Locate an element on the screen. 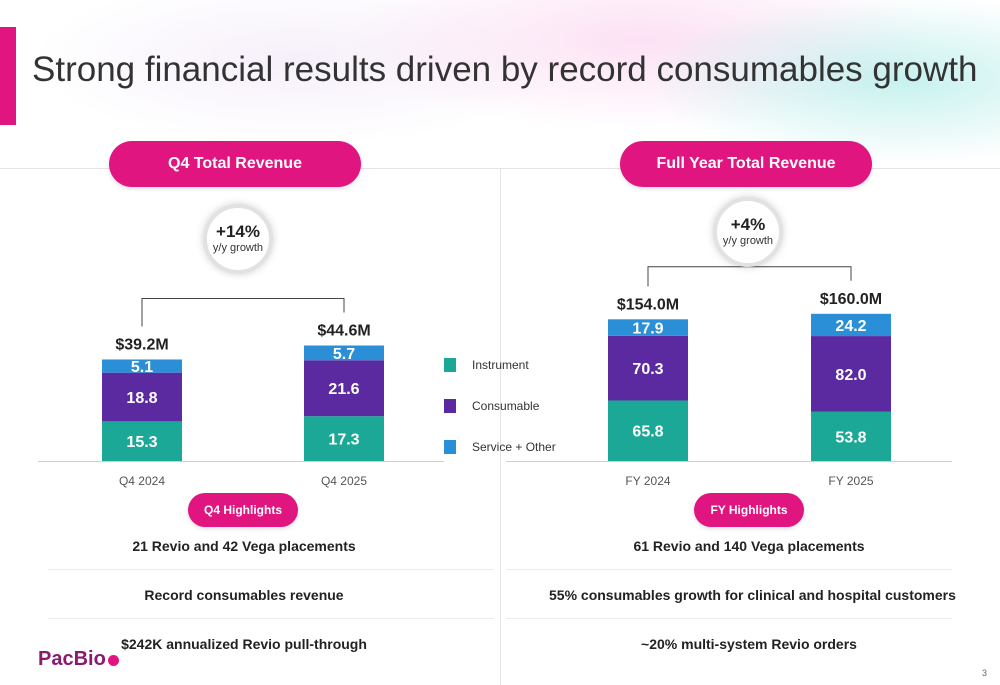 The width and height of the screenshot is (1000, 685). fy-highlights-pill: FY Highlights is located at coordinates (749, 510).